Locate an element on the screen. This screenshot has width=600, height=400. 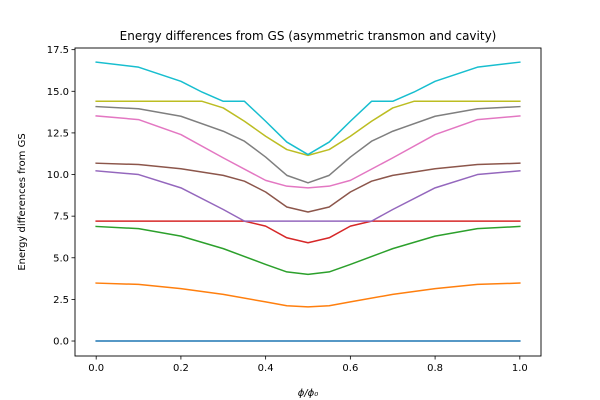
x-axis-label: ϕ/ϕ₀ is located at coordinates (308, 393).